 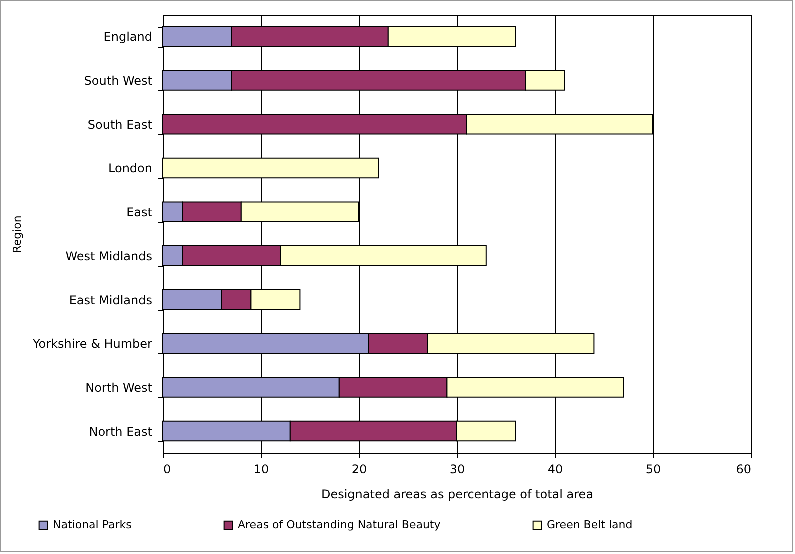 What do you see at coordinates (457, 495) in the screenshot?
I see `x-axis-title: Designated areas as percentage of total area` at bounding box center [457, 495].